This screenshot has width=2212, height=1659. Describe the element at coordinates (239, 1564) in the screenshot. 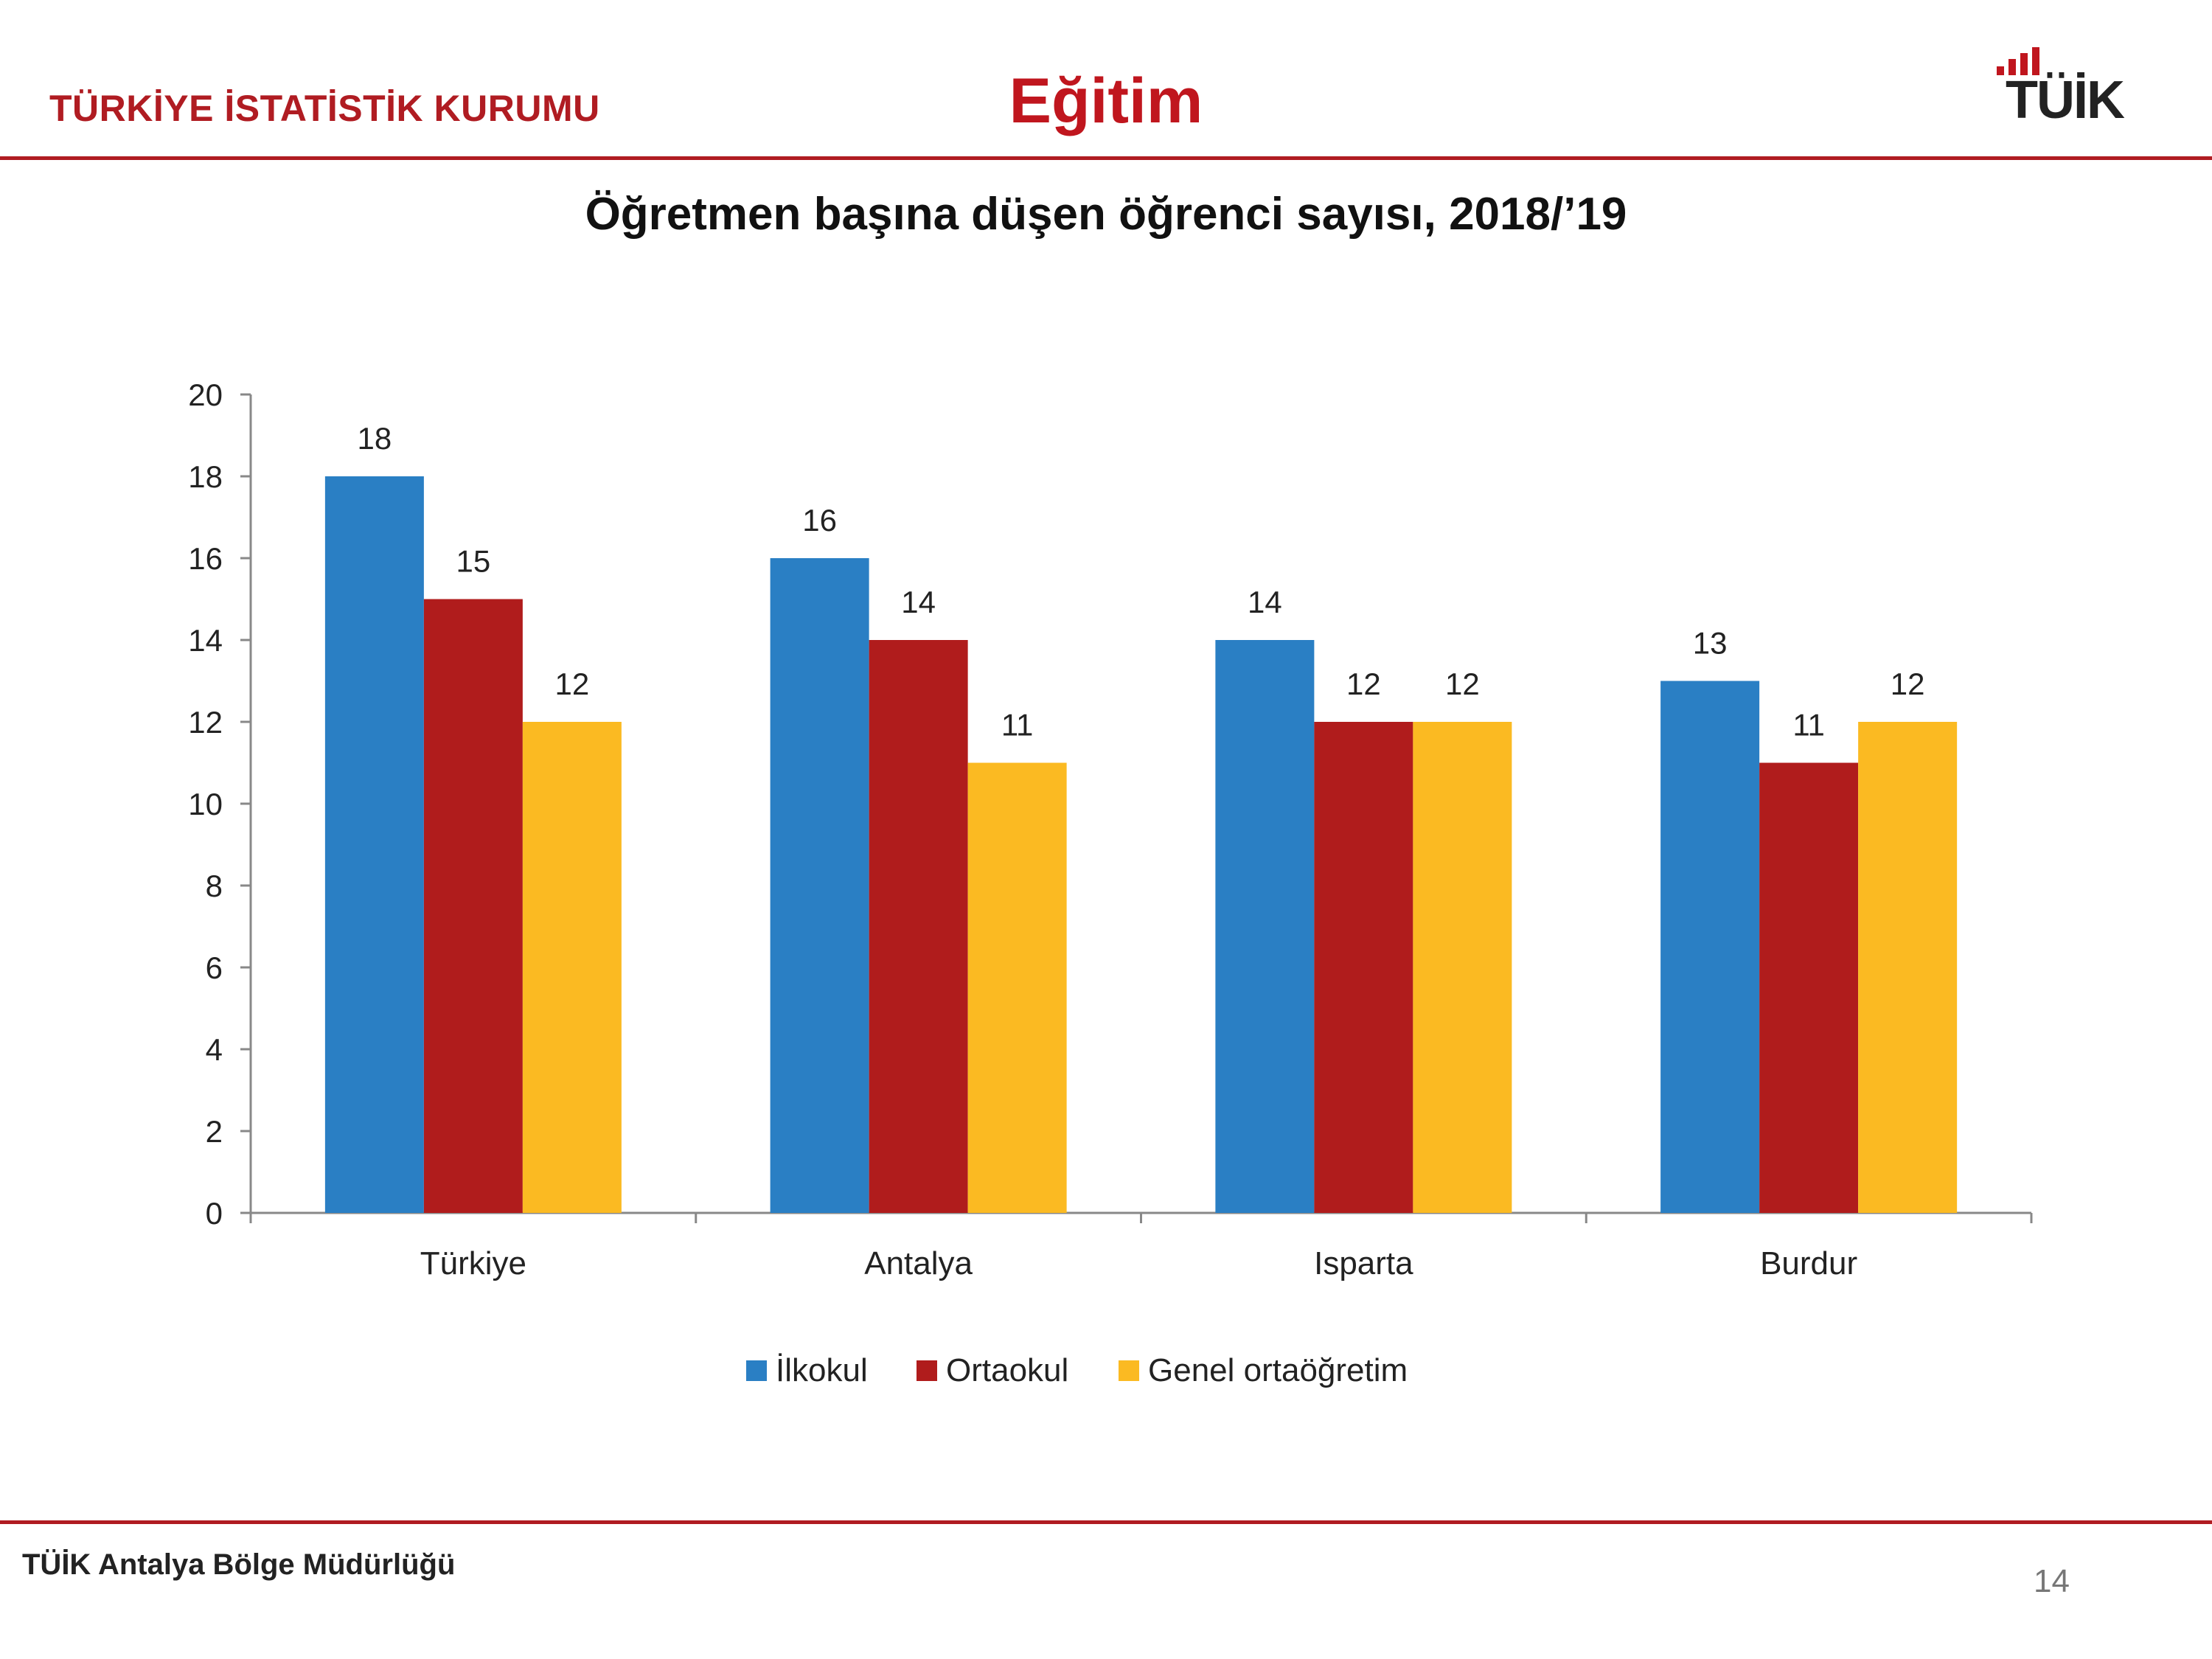

I see `footer-text: TÜİK Antalya Bölge Müdürlüğü` at that location.